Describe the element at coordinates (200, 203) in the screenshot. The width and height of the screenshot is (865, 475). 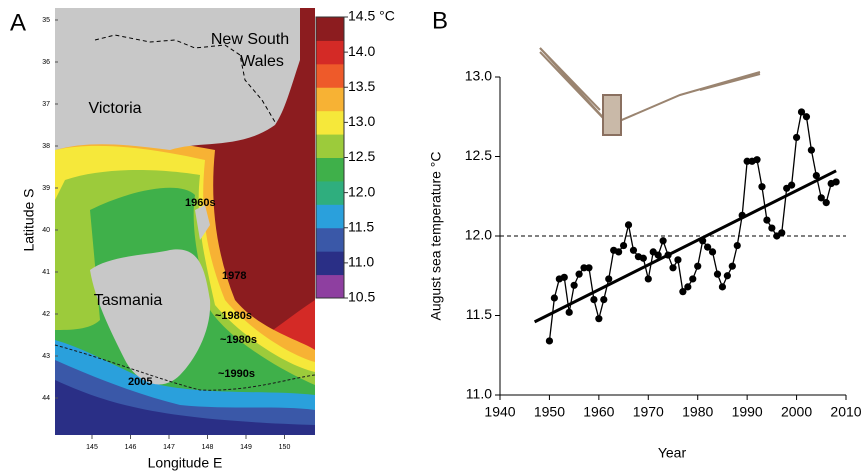
I see `map-label: 1960s` at that location.